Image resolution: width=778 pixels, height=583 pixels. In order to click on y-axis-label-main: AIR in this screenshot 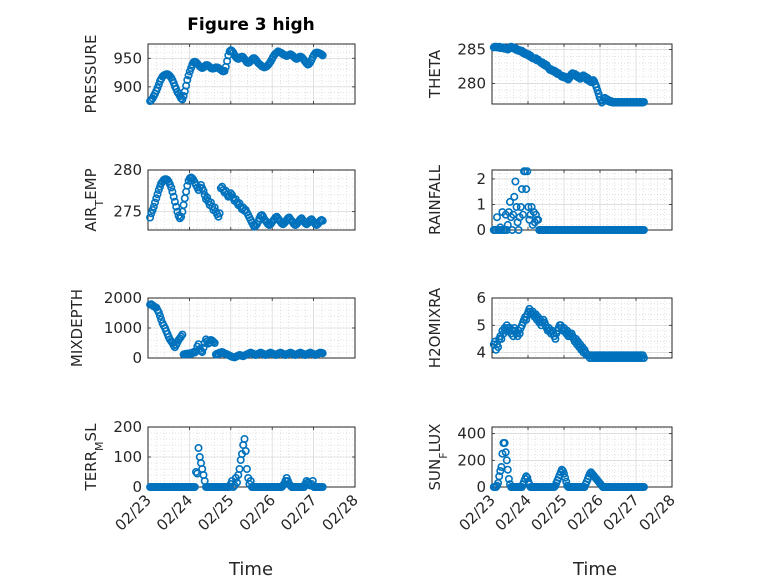, I will do `click(91, 219)`.